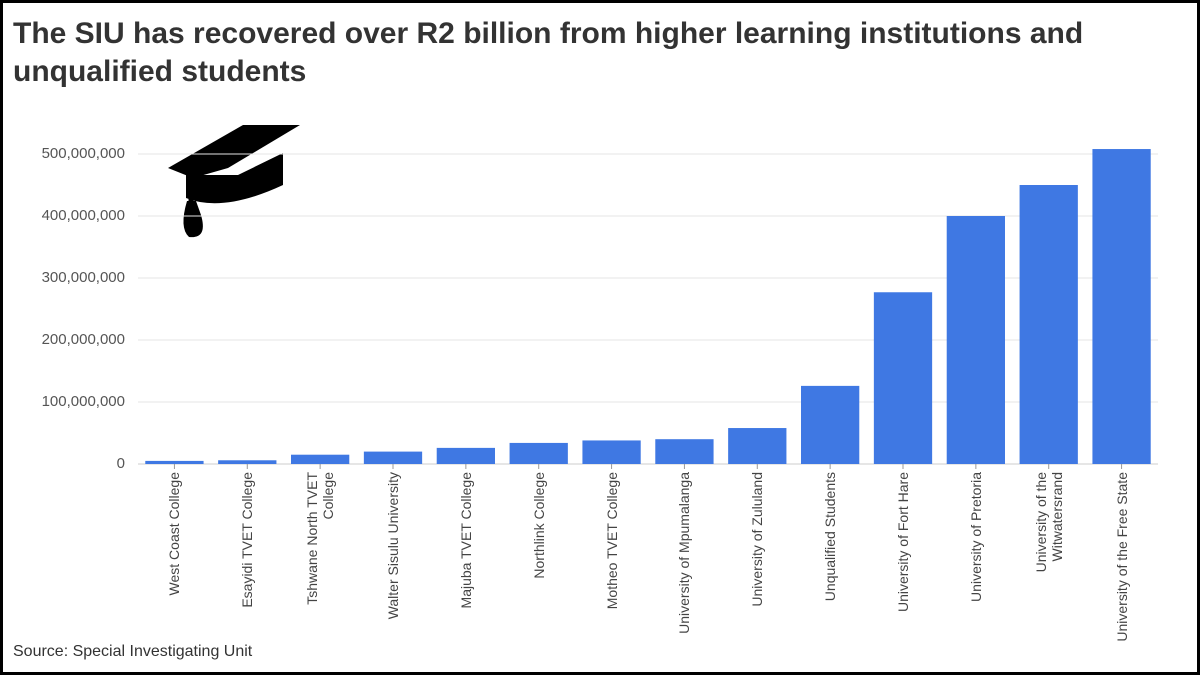  Describe the element at coordinates (757, 539) in the screenshot. I see `x-tick-label: University of Zululand` at that location.